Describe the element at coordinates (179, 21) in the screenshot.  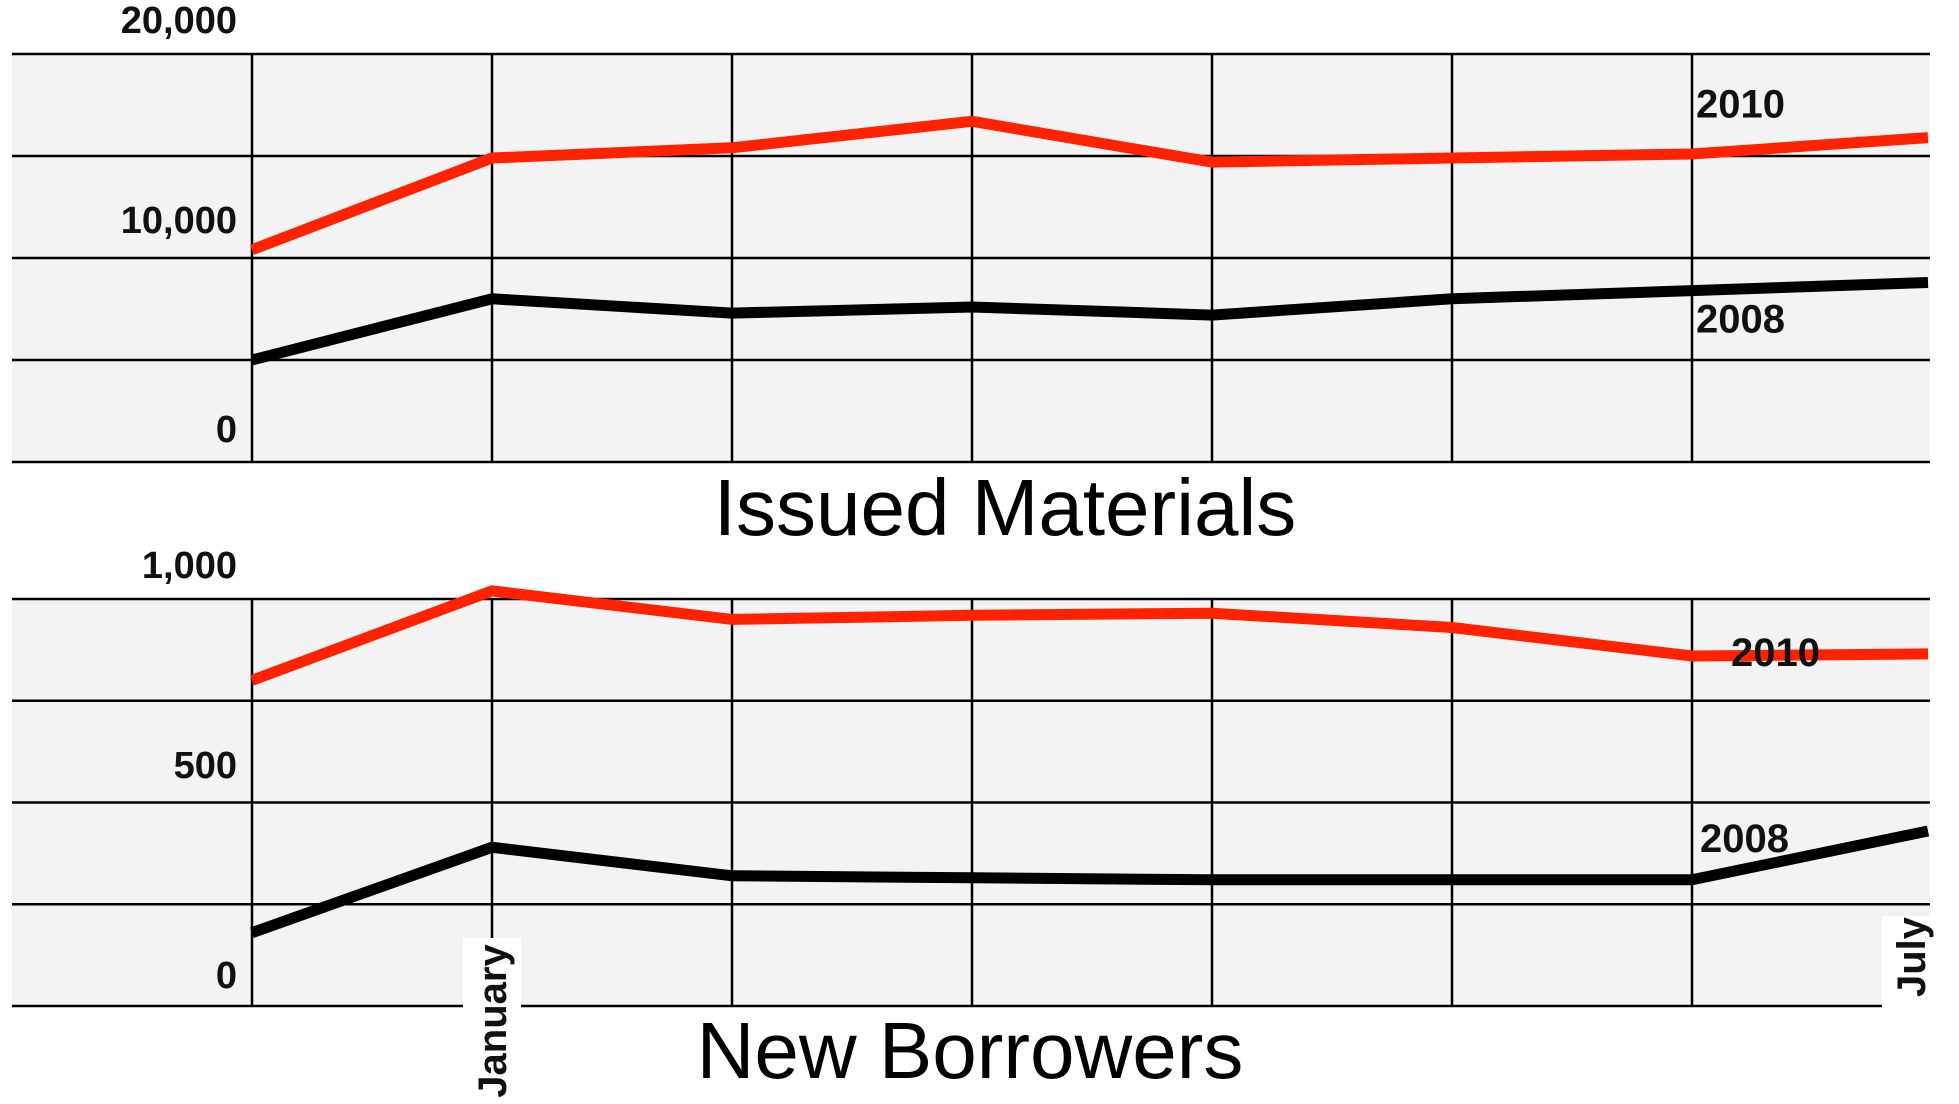
I see `y-tick-label: 20,000` at that location.